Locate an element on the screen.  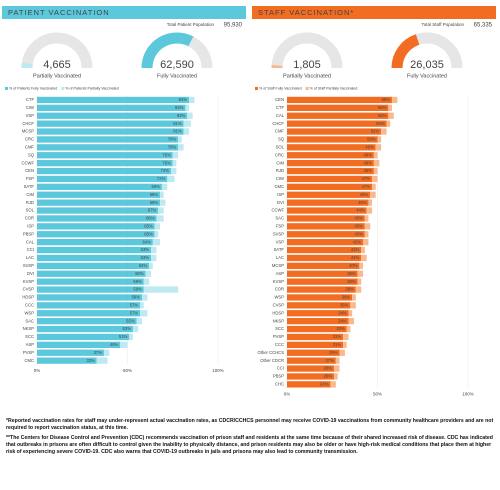
category-label: CAL is located at coordinates (280, 115).